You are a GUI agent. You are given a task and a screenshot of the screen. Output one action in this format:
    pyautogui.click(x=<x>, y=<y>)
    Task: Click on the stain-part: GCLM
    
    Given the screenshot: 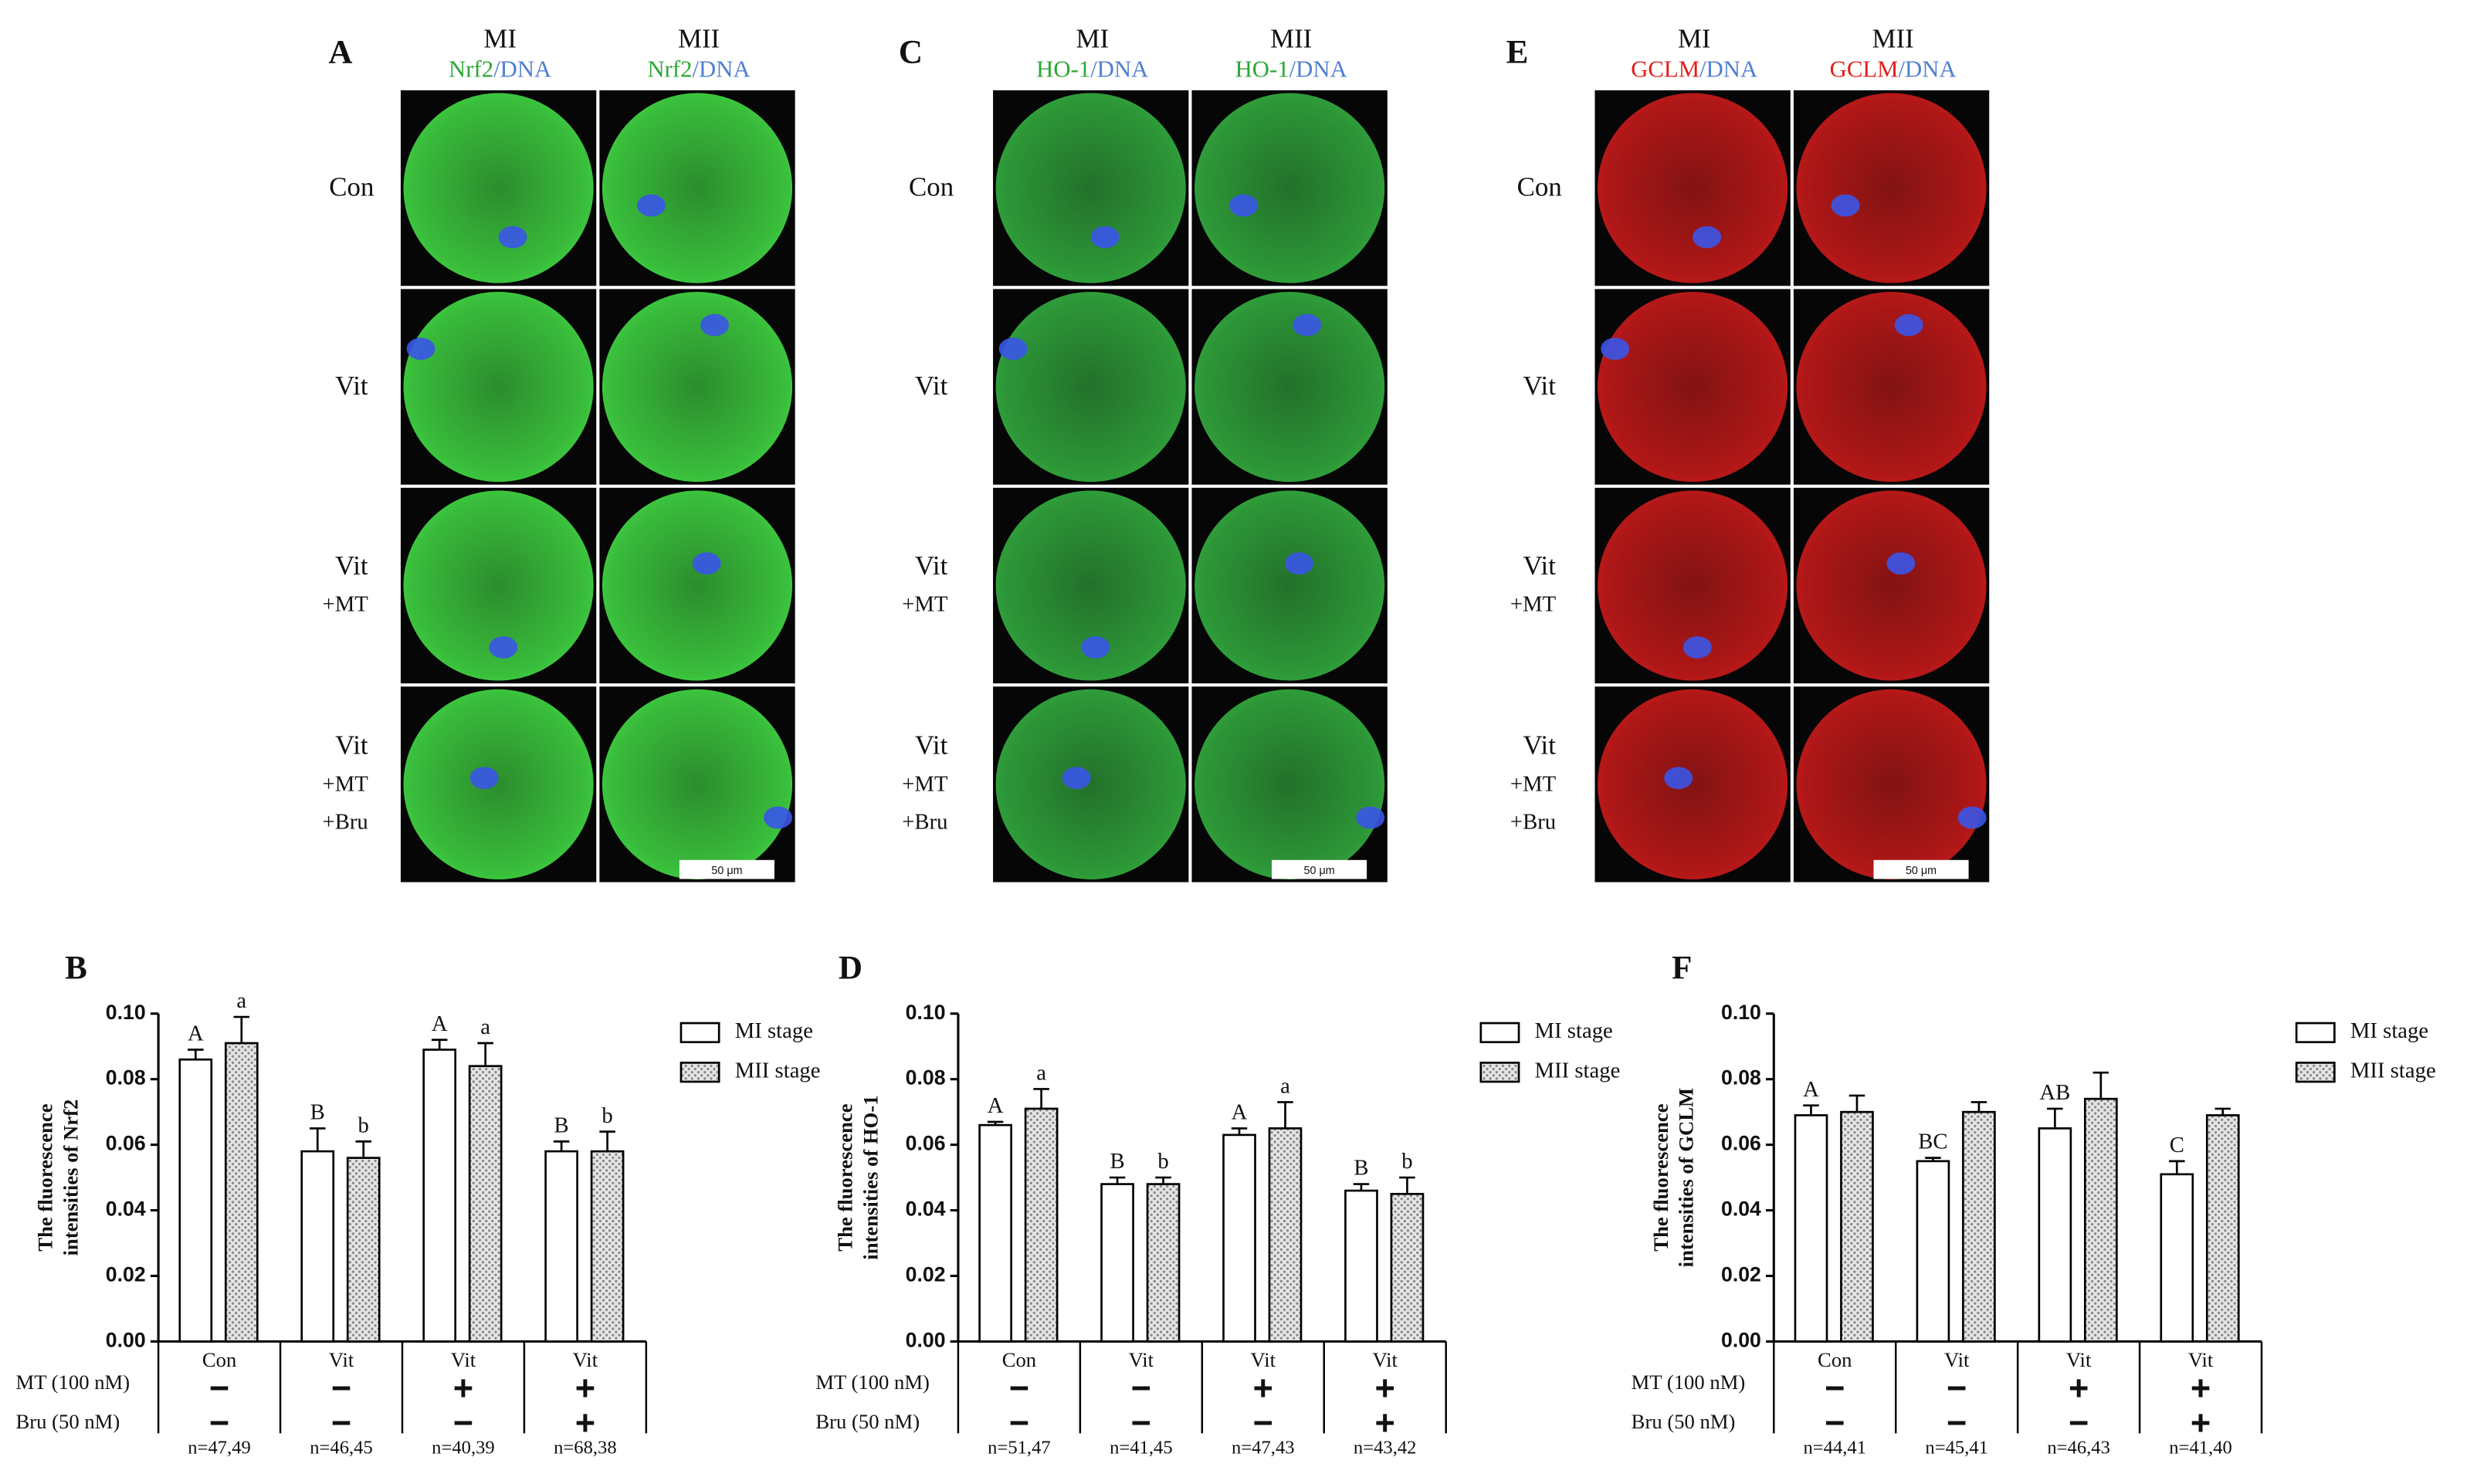 What is the action you would take?
    pyautogui.click(x=1865, y=69)
    